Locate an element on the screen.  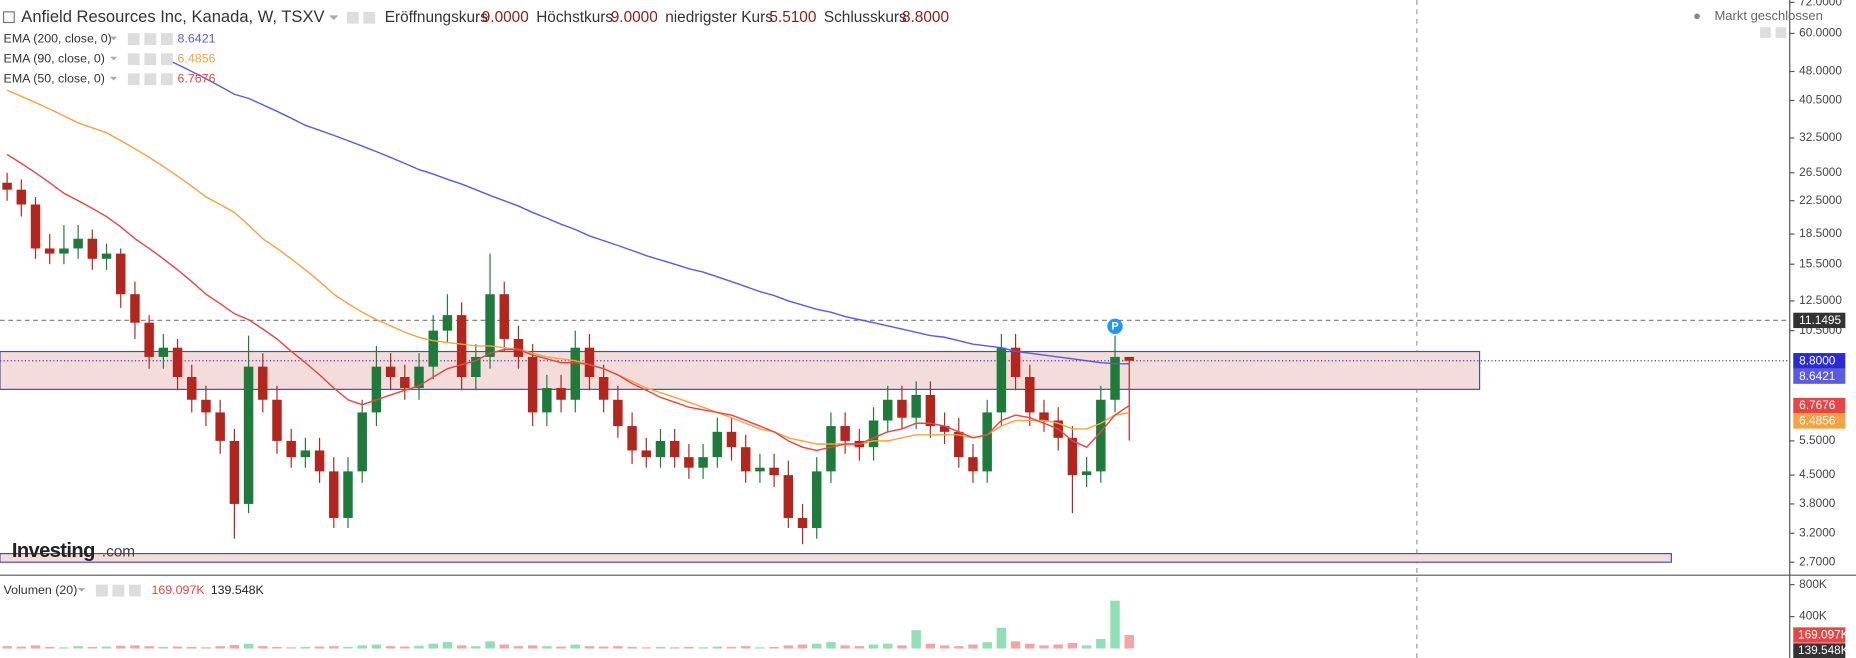
legend-value: 6.7676 is located at coordinates (197, 79).